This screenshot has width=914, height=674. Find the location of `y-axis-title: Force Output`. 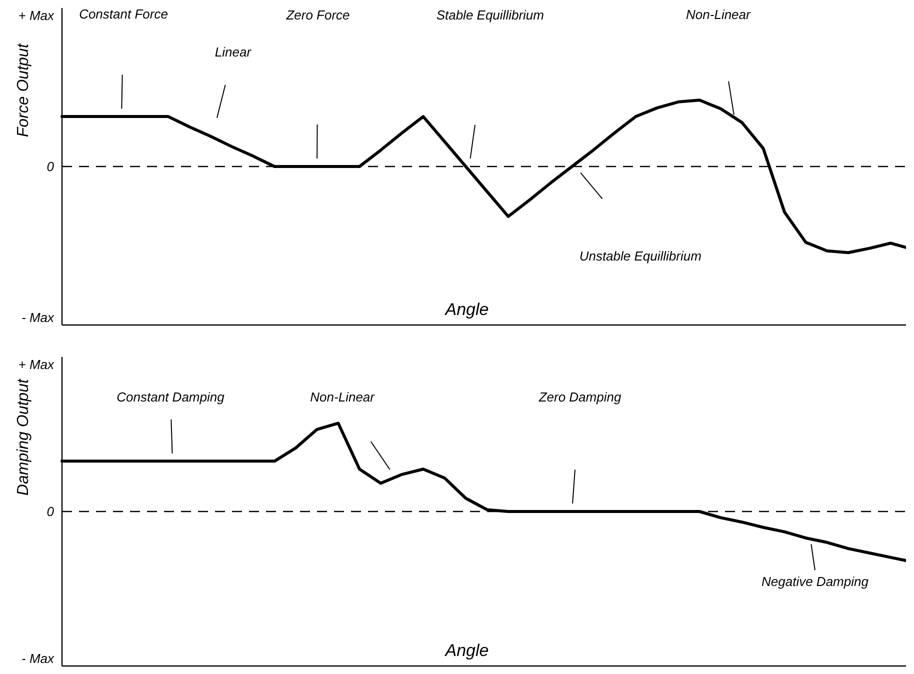

y-axis-title: Force Output is located at coordinates (23, 90).